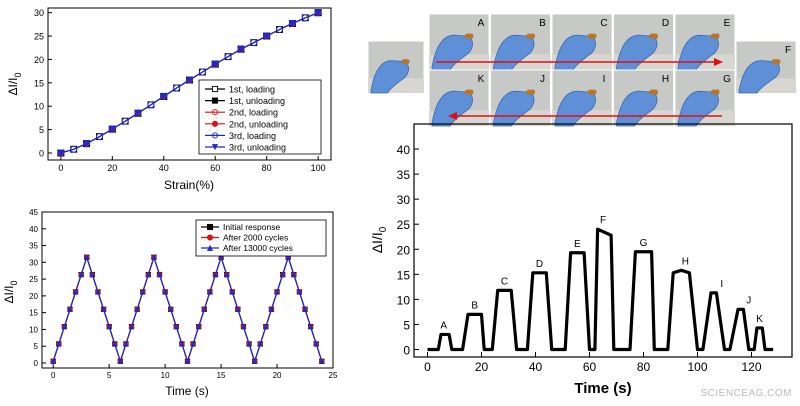 The height and width of the screenshot is (406, 800). What do you see at coordinates (601, 273) in the screenshot?
I see `peak-labels: A B C D E F G H I JK` at bounding box center [601, 273].